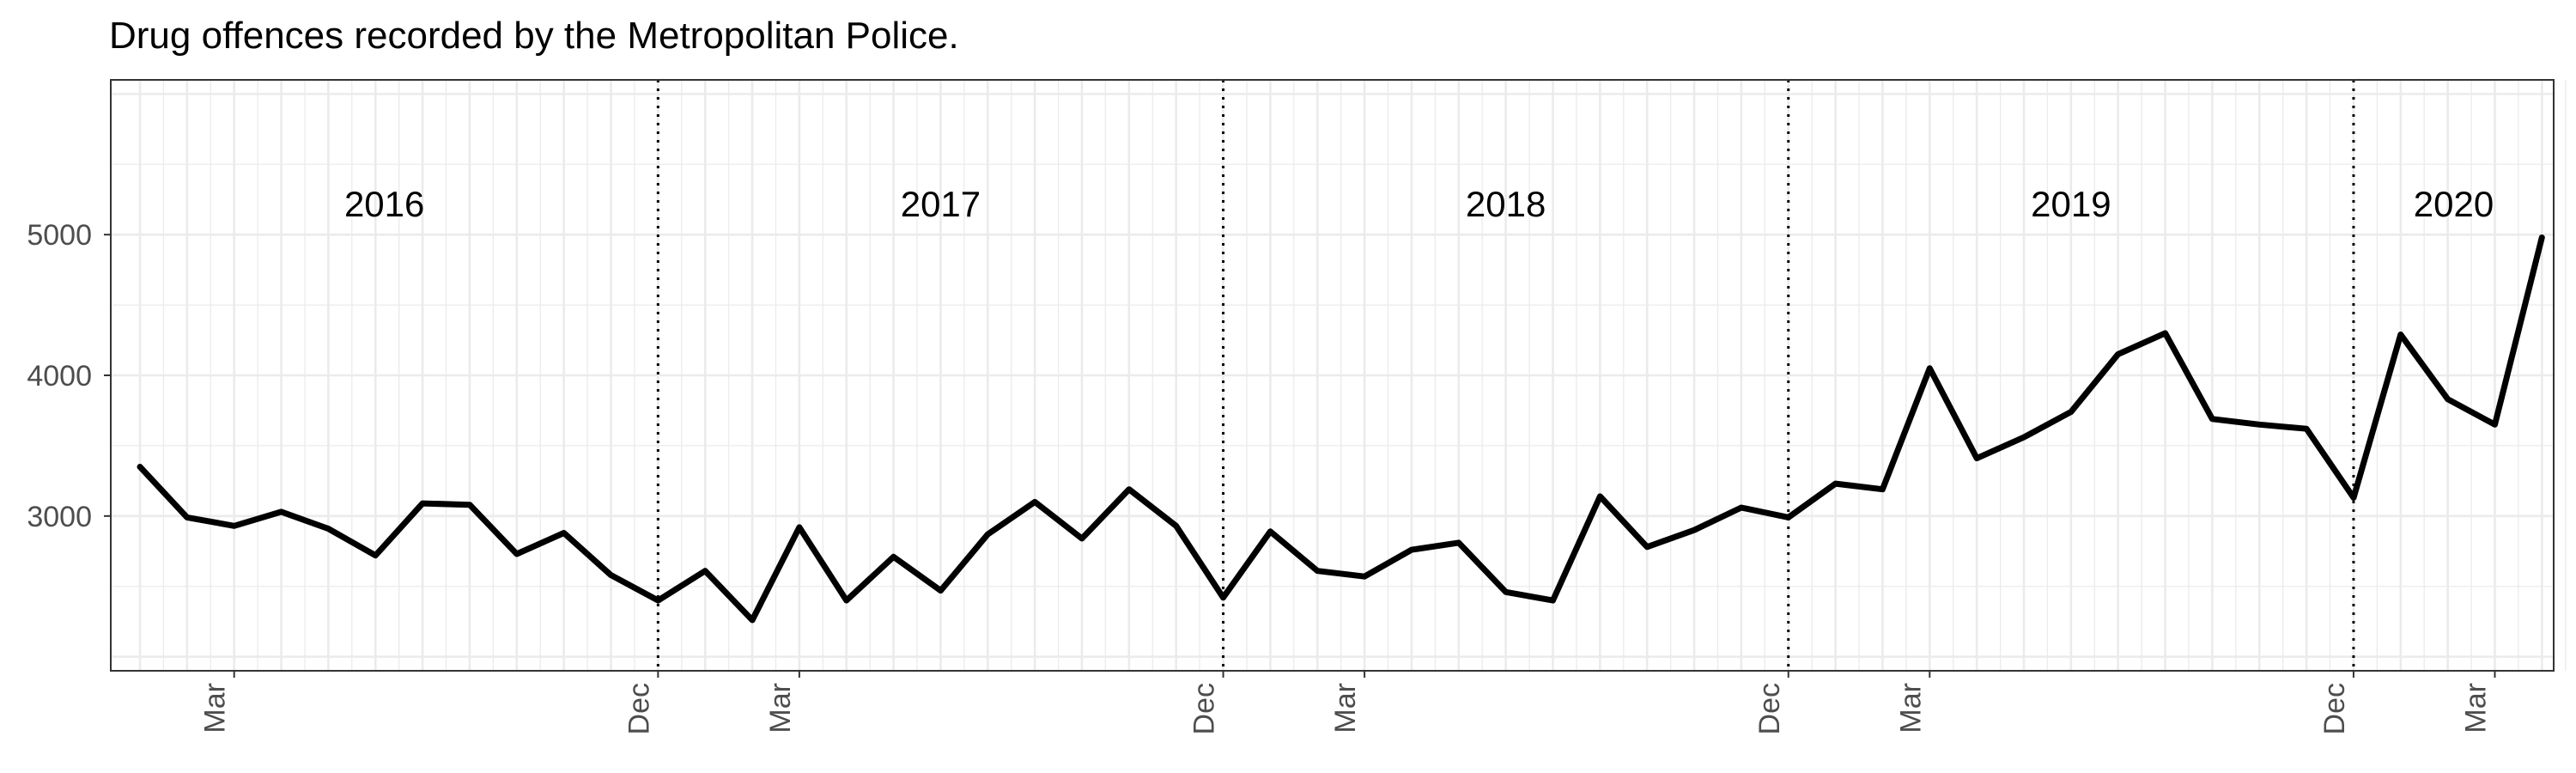  I want to click on y-axis: 3000 4000 5000, so click(69, 376).